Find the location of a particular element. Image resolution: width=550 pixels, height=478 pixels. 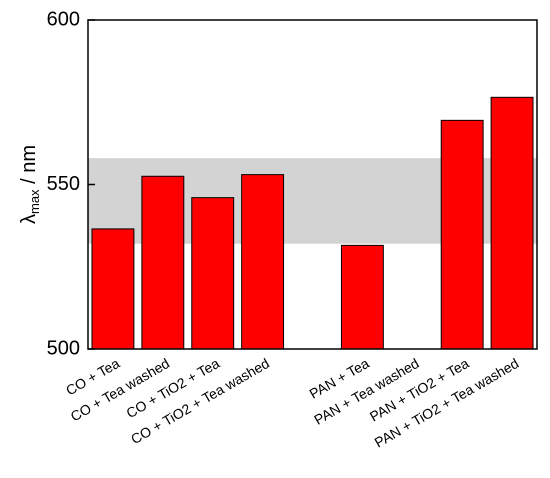

y-axis-label-symbol: λ is located at coordinates (29, 219).